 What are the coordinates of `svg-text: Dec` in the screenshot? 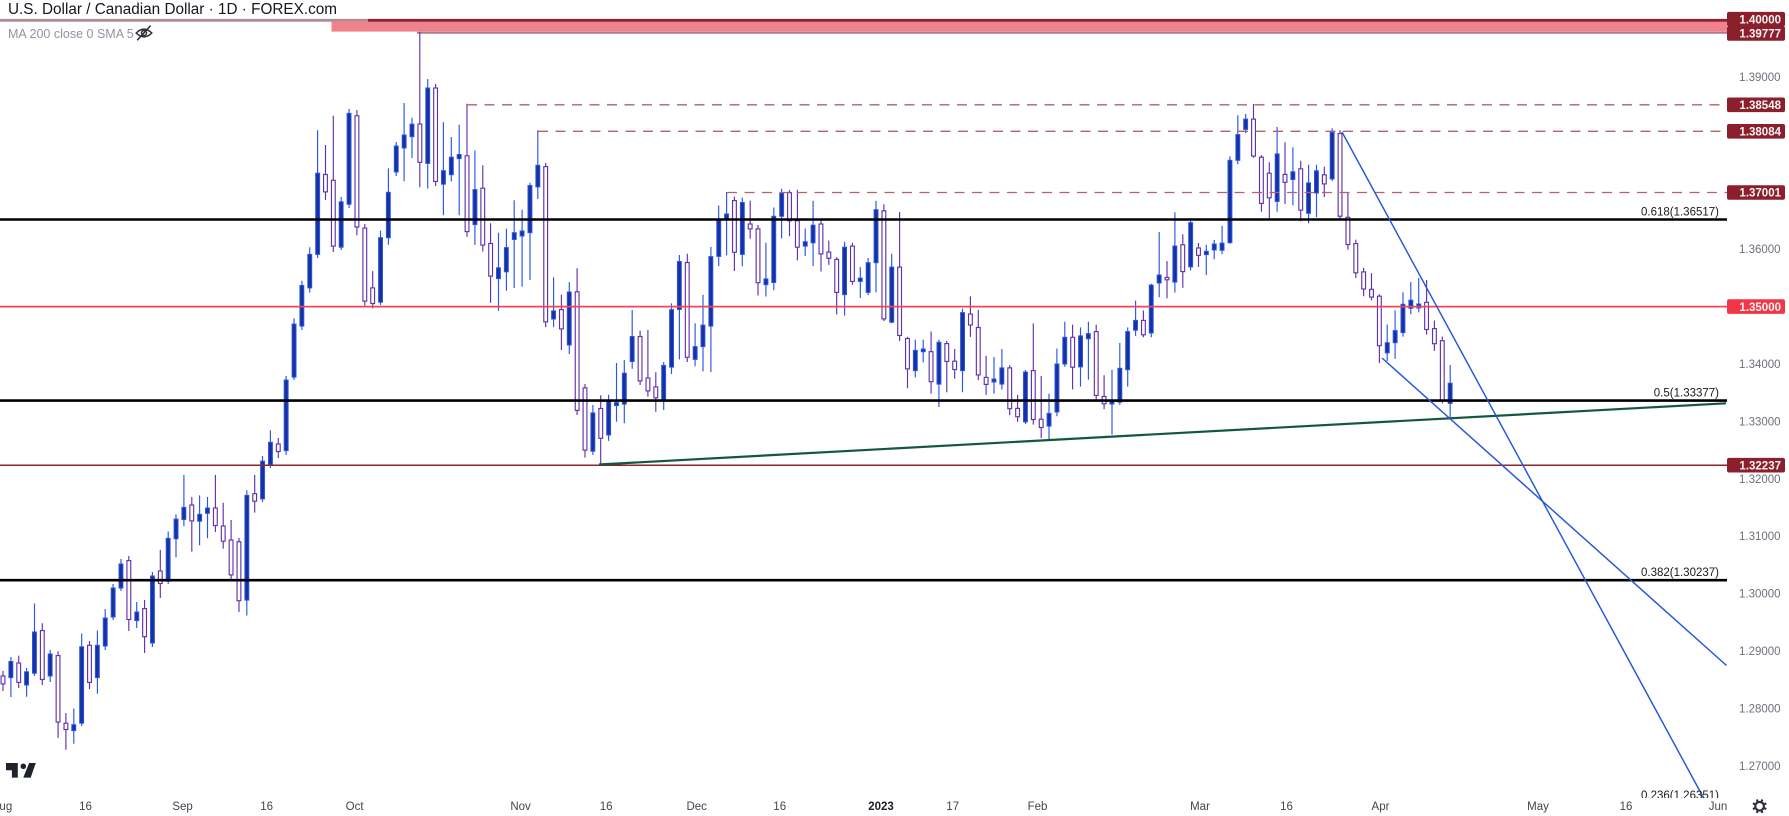 It's located at (696, 807).